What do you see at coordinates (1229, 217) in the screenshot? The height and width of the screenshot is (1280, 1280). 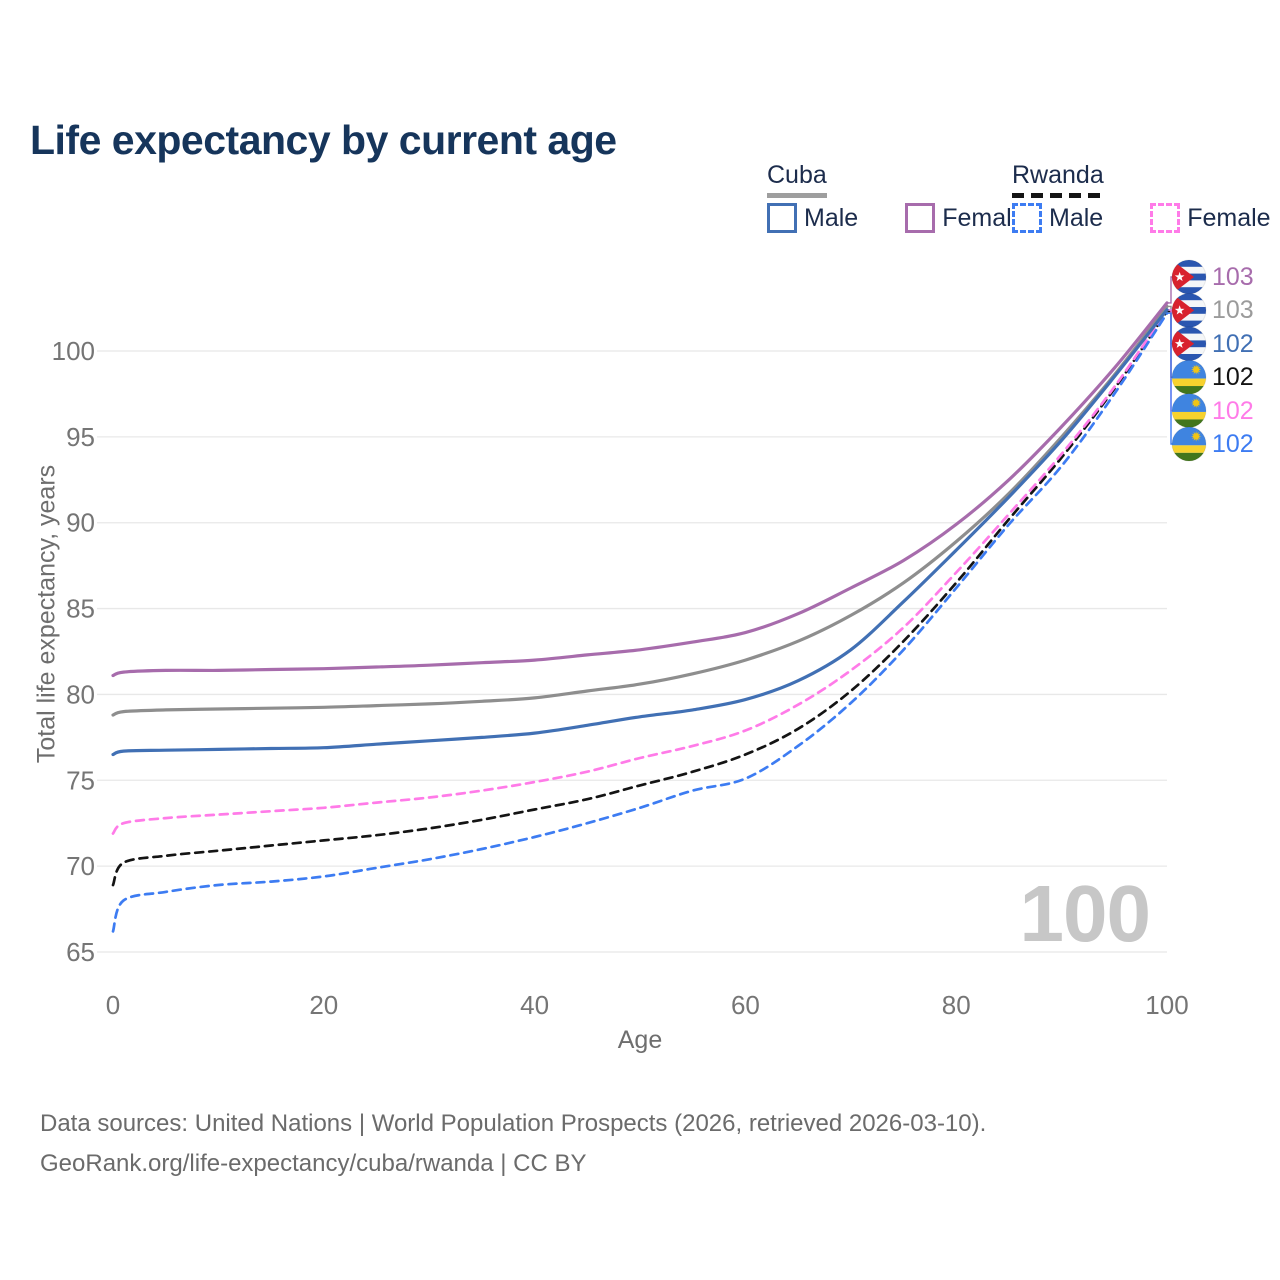 I see `rwanda-female-label: Female` at bounding box center [1229, 217].